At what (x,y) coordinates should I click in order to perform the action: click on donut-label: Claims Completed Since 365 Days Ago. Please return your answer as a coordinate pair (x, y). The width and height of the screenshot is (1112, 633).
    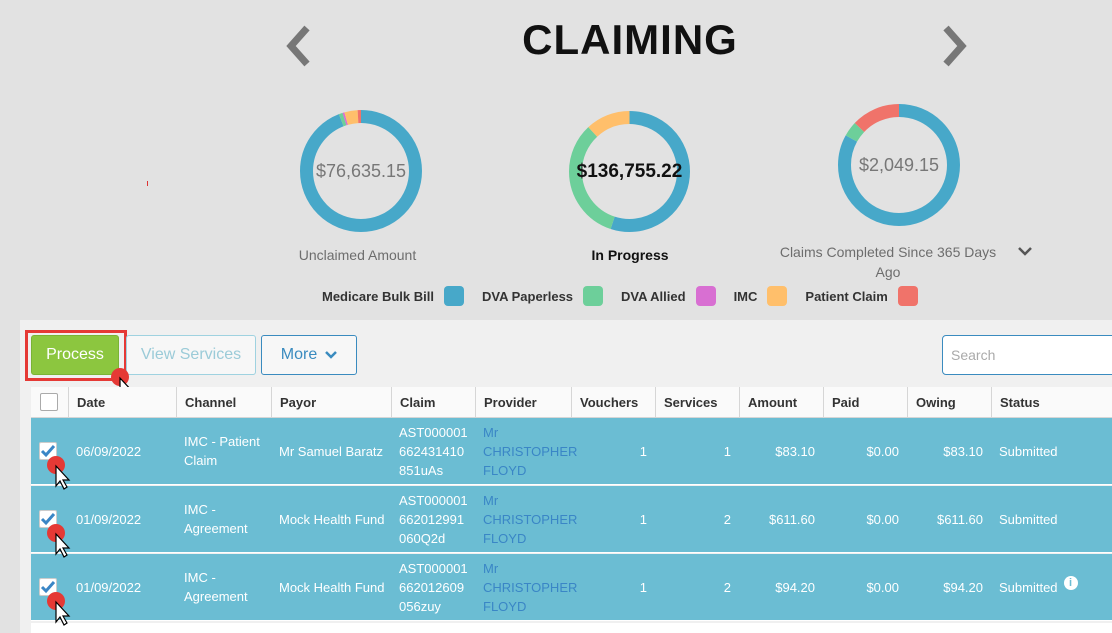
    Looking at the image, I should click on (888, 262).